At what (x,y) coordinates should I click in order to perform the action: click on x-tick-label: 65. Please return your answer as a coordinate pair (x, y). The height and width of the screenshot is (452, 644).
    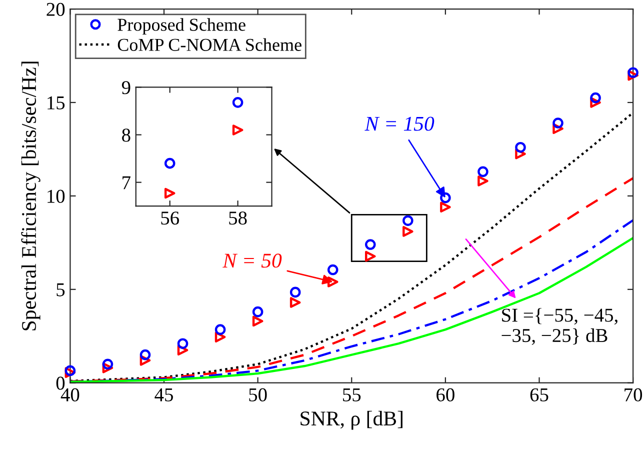
    Looking at the image, I should click on (539, 395).